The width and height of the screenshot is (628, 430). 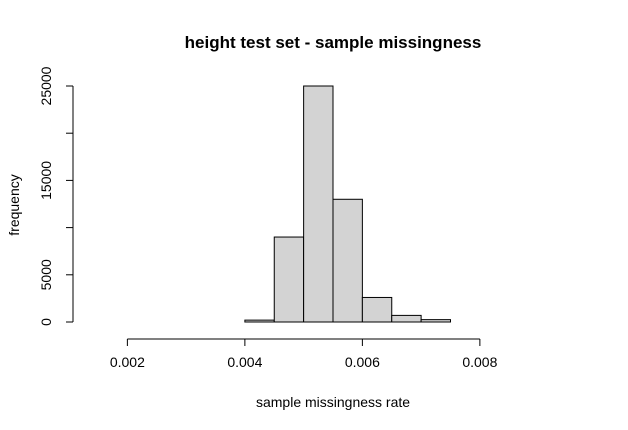 I want to click on y-tick-label: 15000, so click(x=46, y=180).